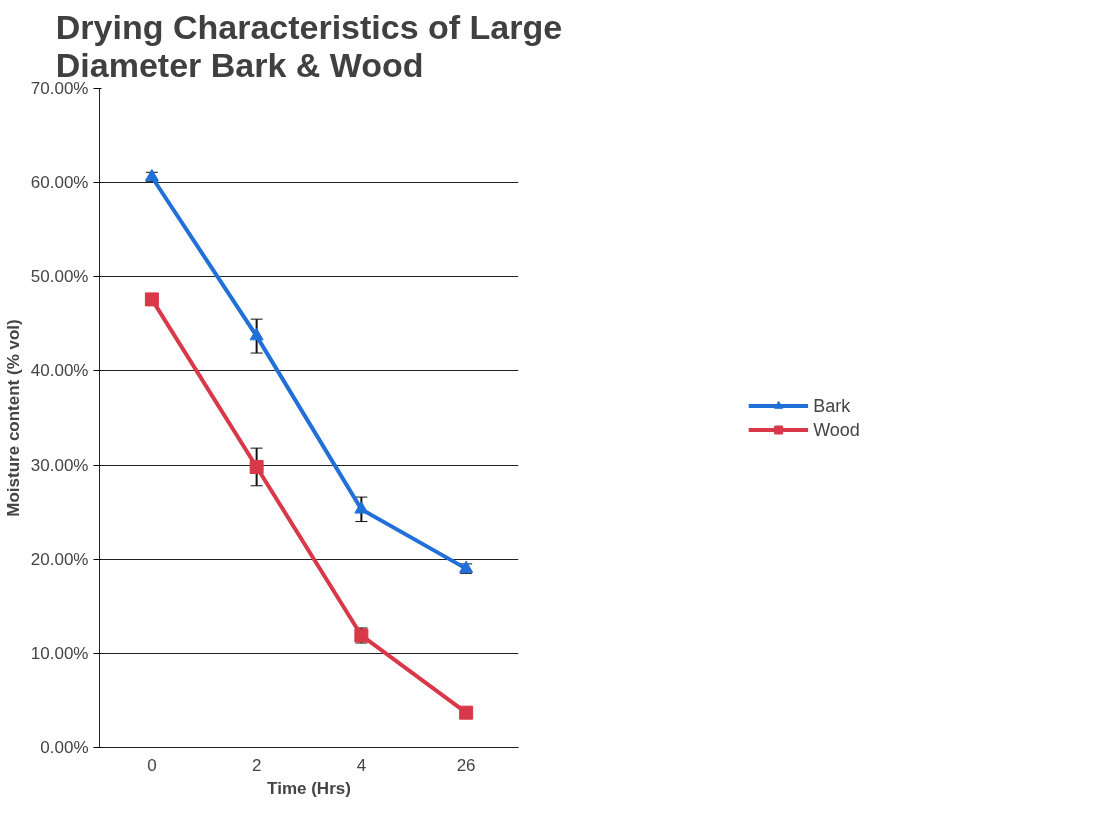  What do you see at coordinates (59, 371) in the screenshot?
I see `y-tick-label: 40.00%` at bounding box center [59, 371].